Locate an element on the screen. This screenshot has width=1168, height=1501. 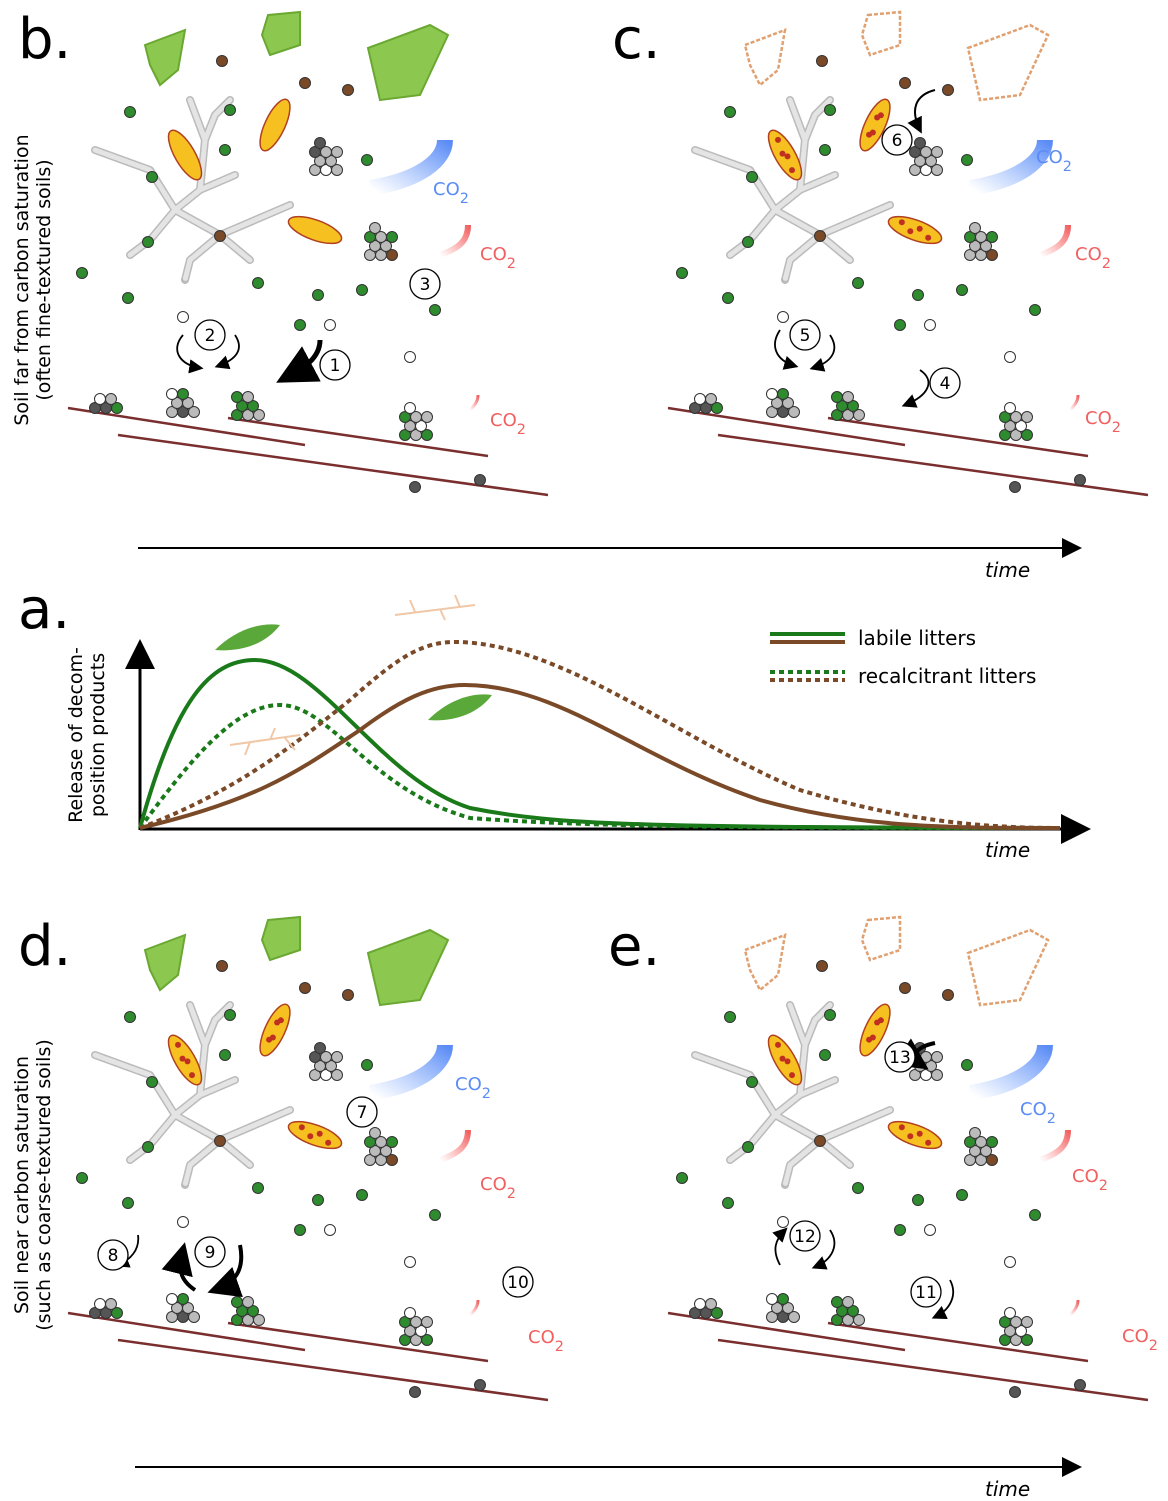
hypha-outline is located at coordinates (792, 190).